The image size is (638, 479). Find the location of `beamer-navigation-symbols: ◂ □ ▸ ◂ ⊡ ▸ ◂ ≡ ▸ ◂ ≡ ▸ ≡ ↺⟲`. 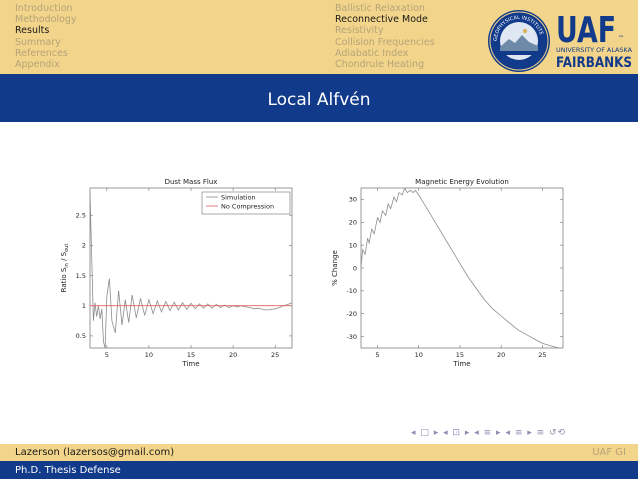

beamer-navigation-symbols: ◂ □ ▸ ◂ ⊡ ▸ ◂ ≡ ▸ ◂ ≡ ▸ ≡ ↺⟲ is located at coordinates (489, 433).